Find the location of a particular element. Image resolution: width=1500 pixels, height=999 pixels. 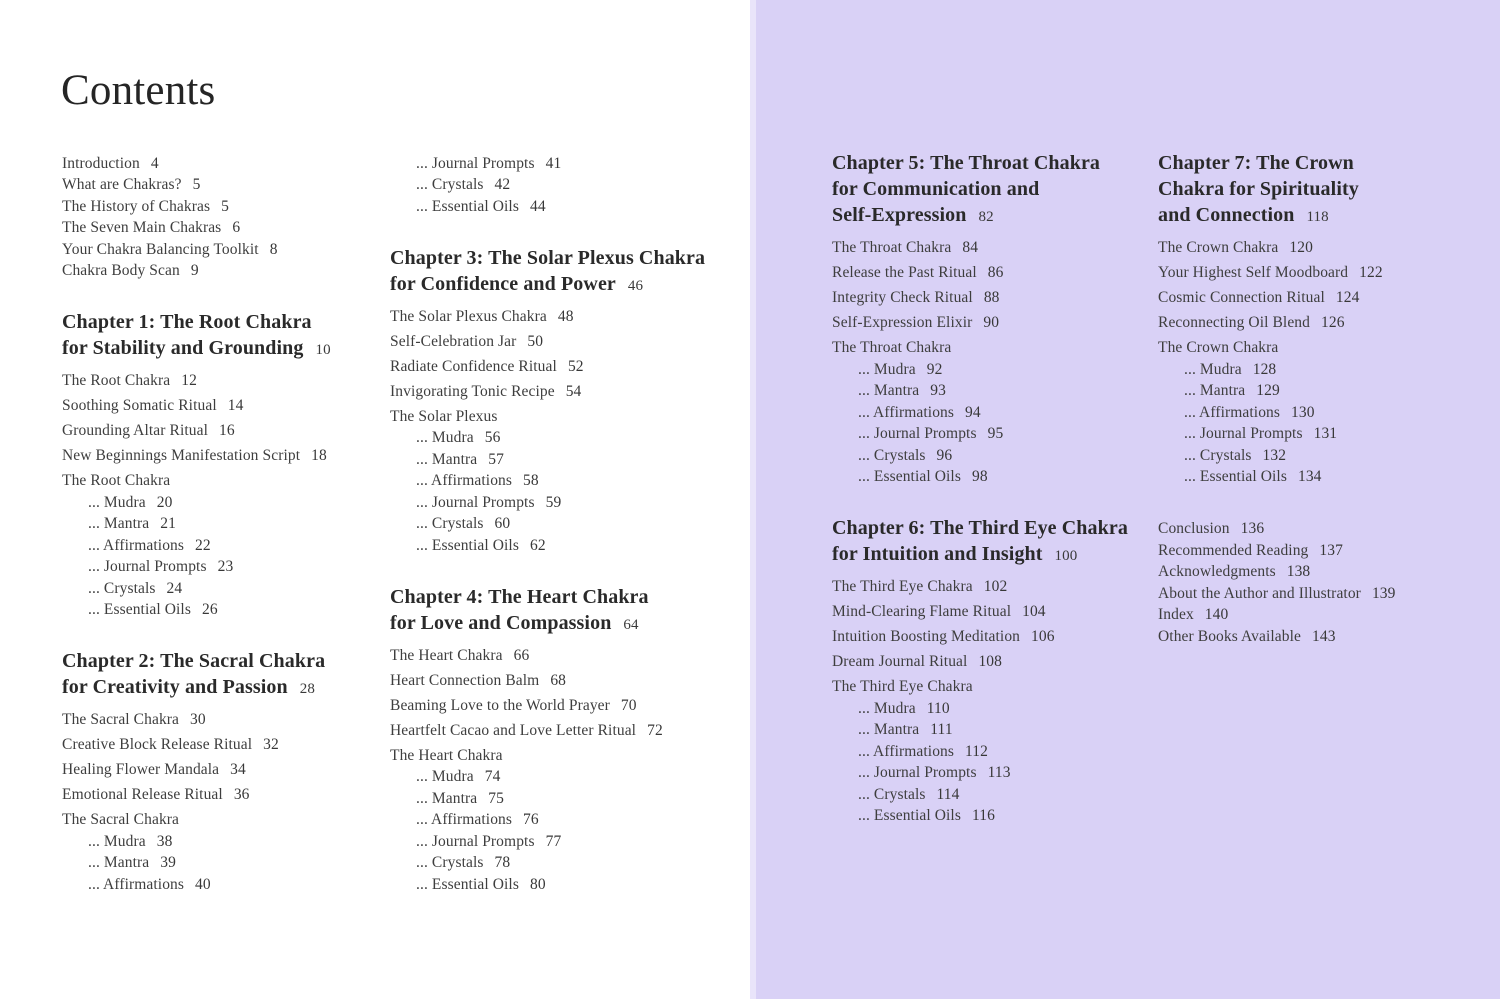

toc-entry: Introduction 4 is located at coordinates (219, 163).